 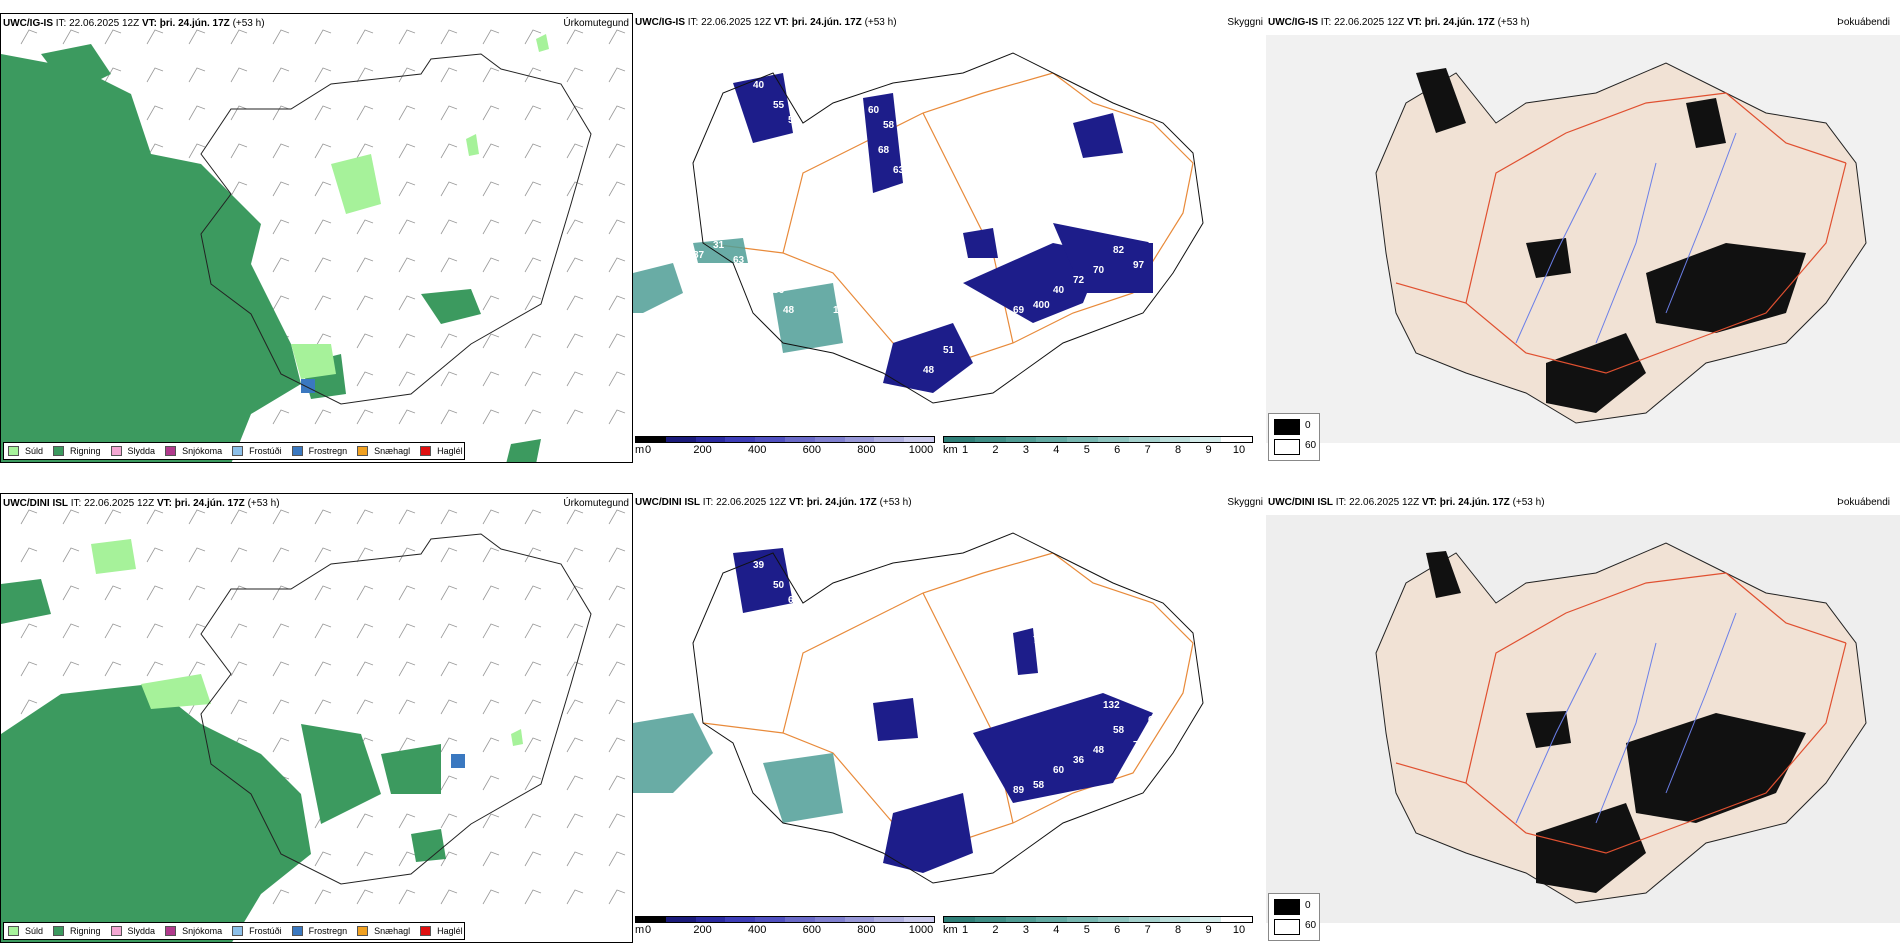 I want to click on cloud-base-colorbar: m 0 200 400 600 800 1000, so click(x=785, y=447).